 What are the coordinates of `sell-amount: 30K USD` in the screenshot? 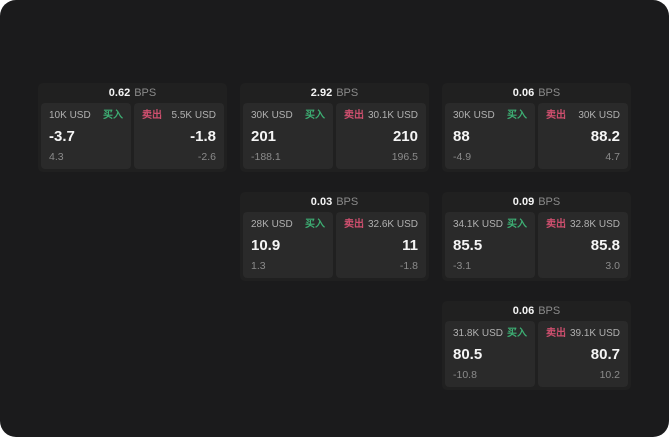 It's located at (599, 115).